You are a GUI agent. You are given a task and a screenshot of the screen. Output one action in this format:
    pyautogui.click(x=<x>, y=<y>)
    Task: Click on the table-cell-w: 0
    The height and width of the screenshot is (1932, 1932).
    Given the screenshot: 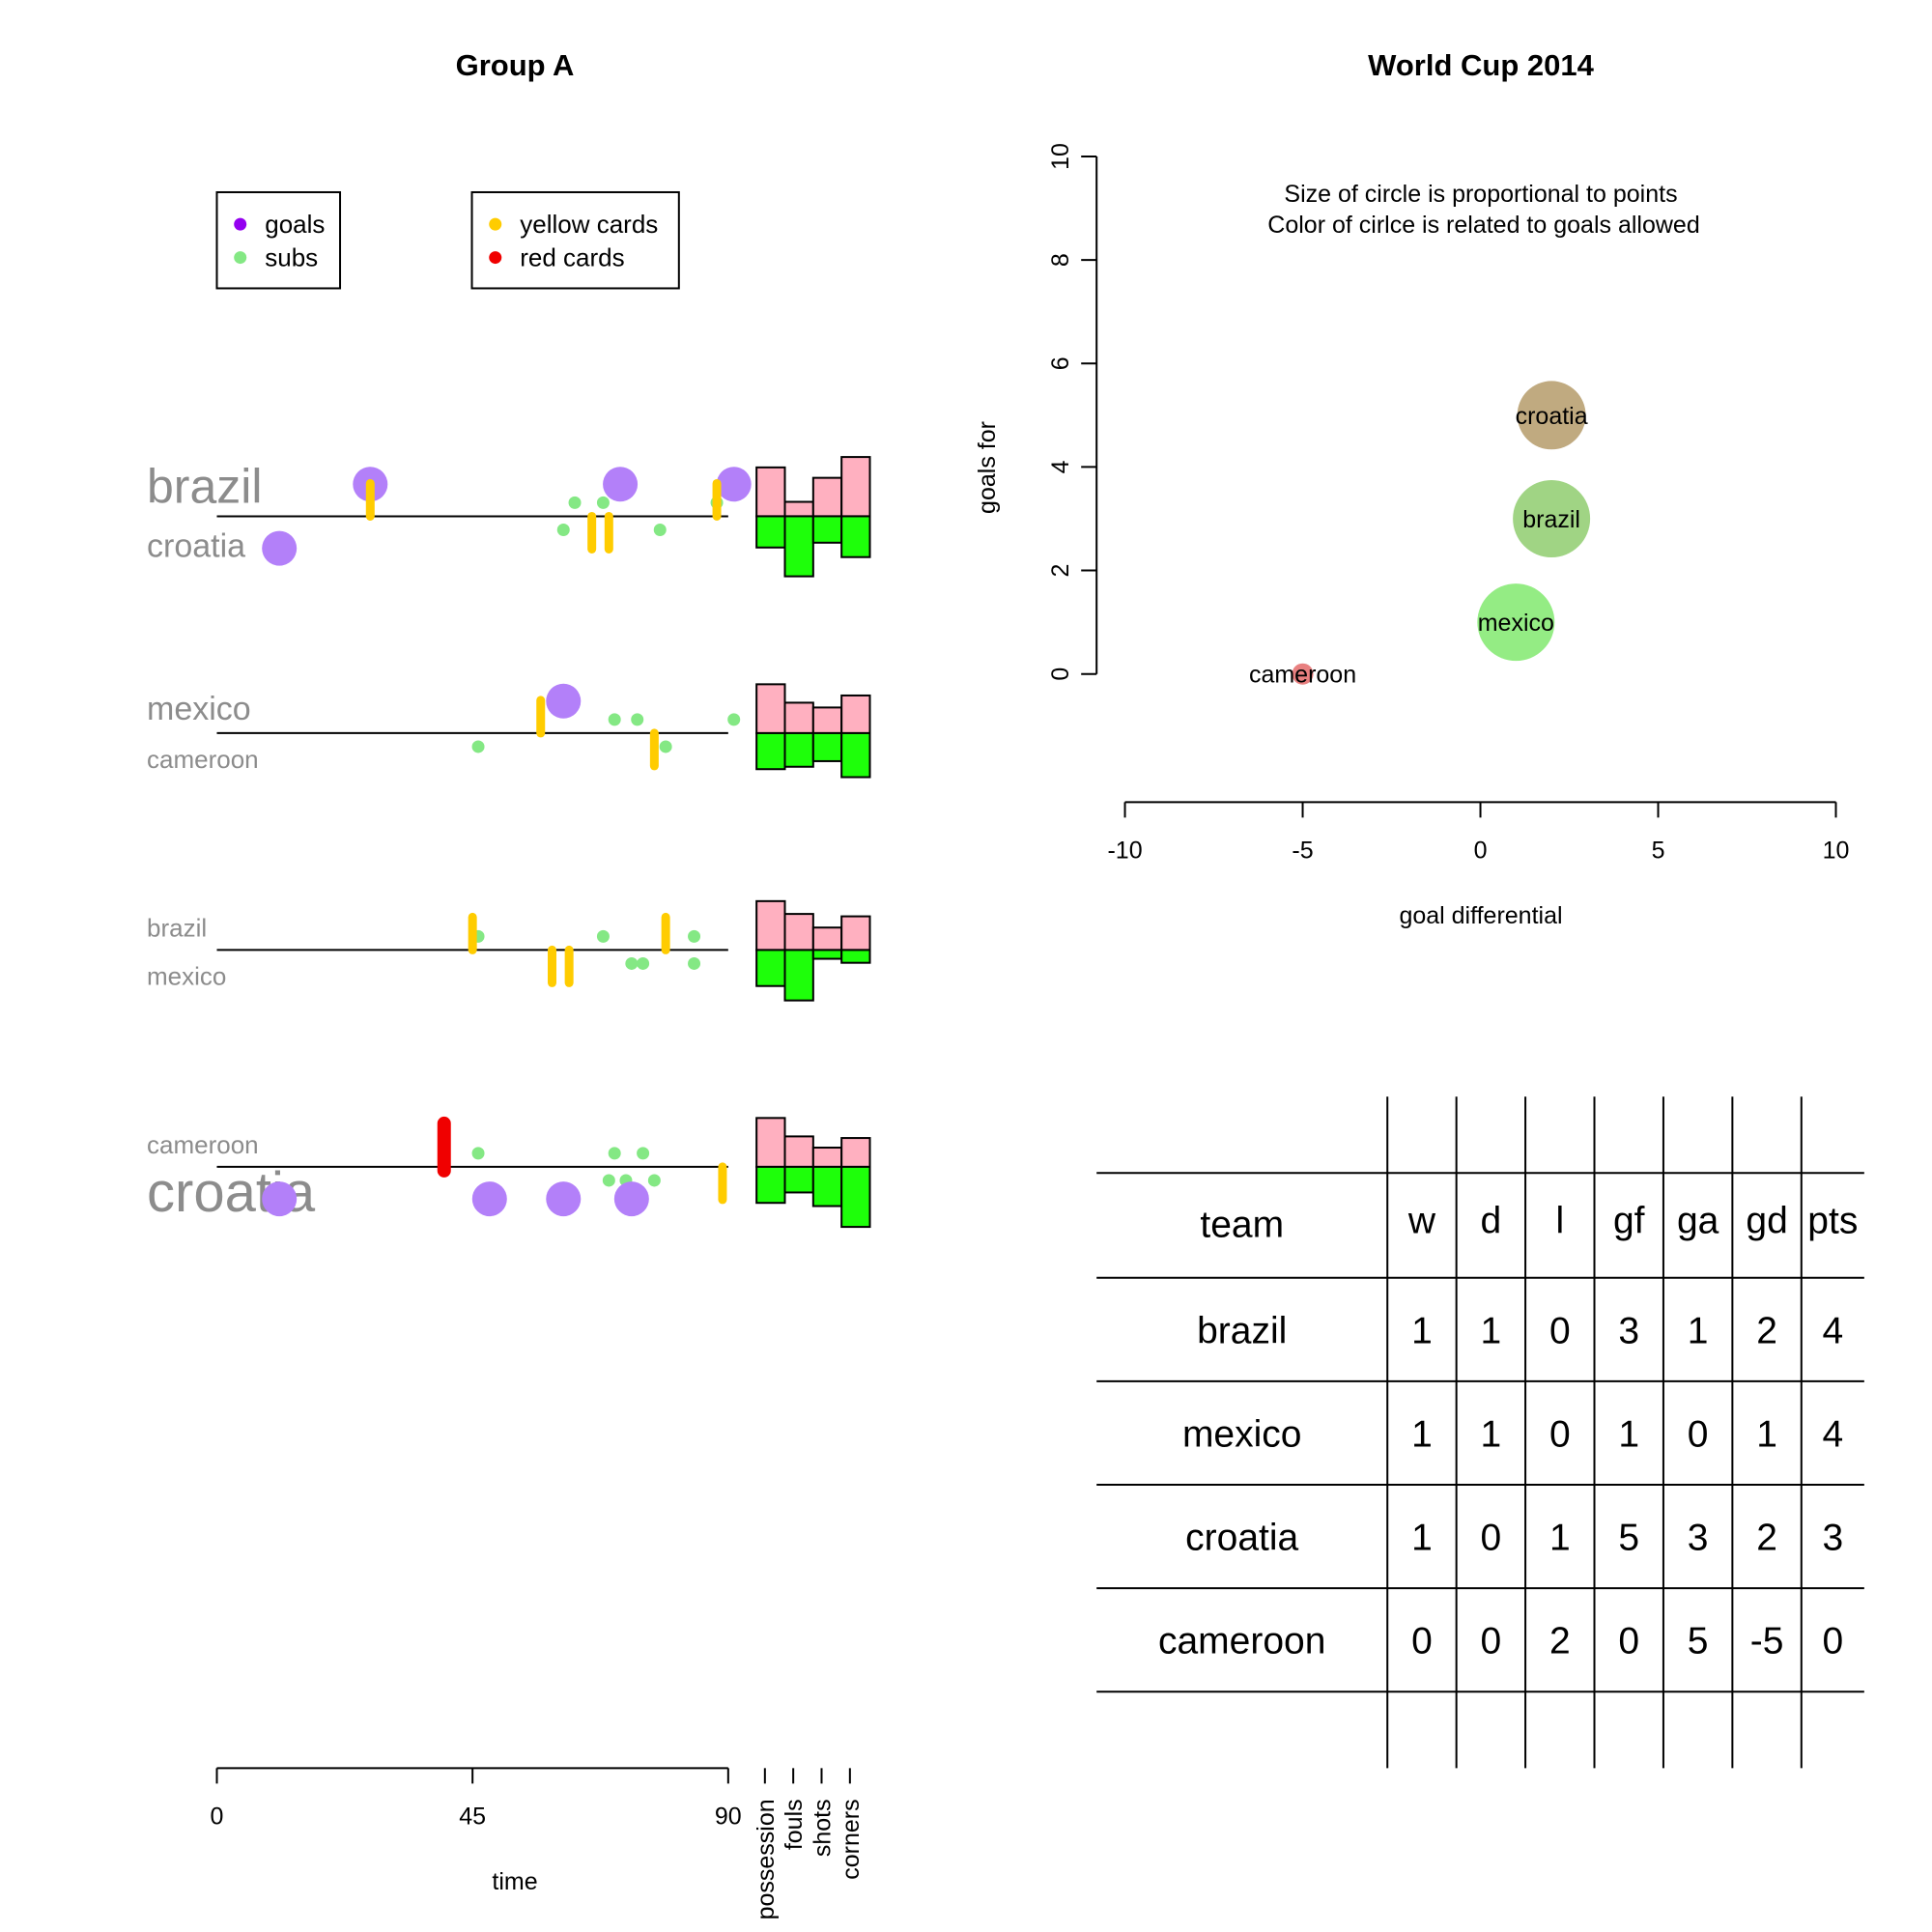 What is the action you would take?
    pyautogui.click(x=1422, y=1641)
    